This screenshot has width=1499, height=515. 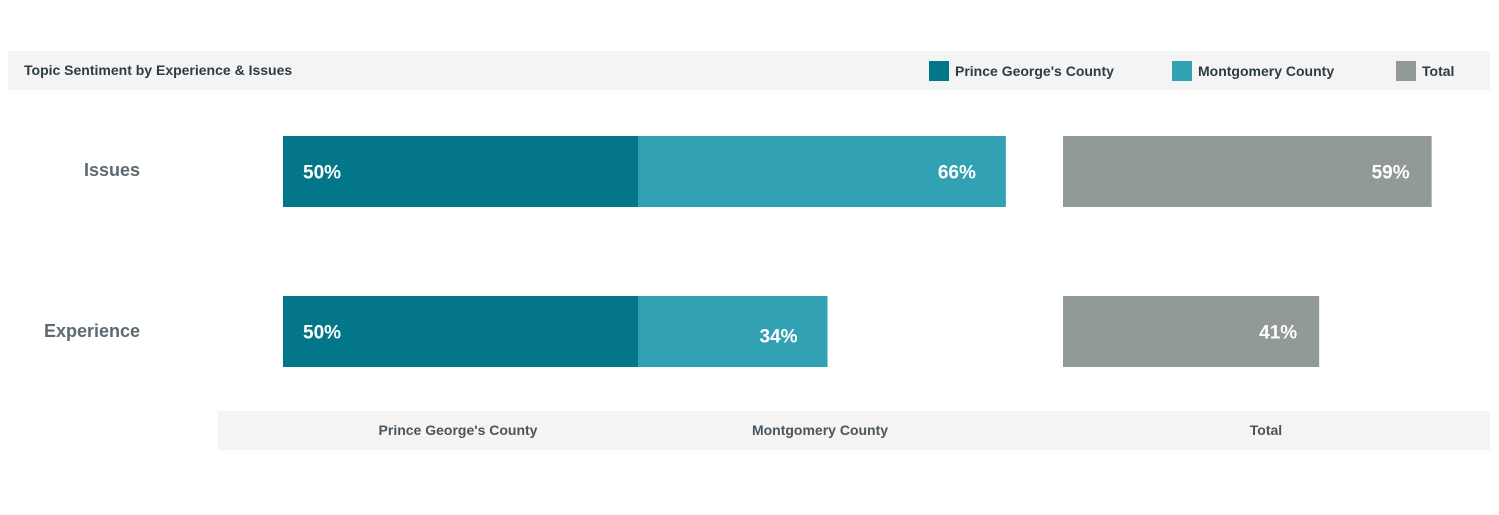 I want to click on bar-total-issues, so click(x=1247, y=171).